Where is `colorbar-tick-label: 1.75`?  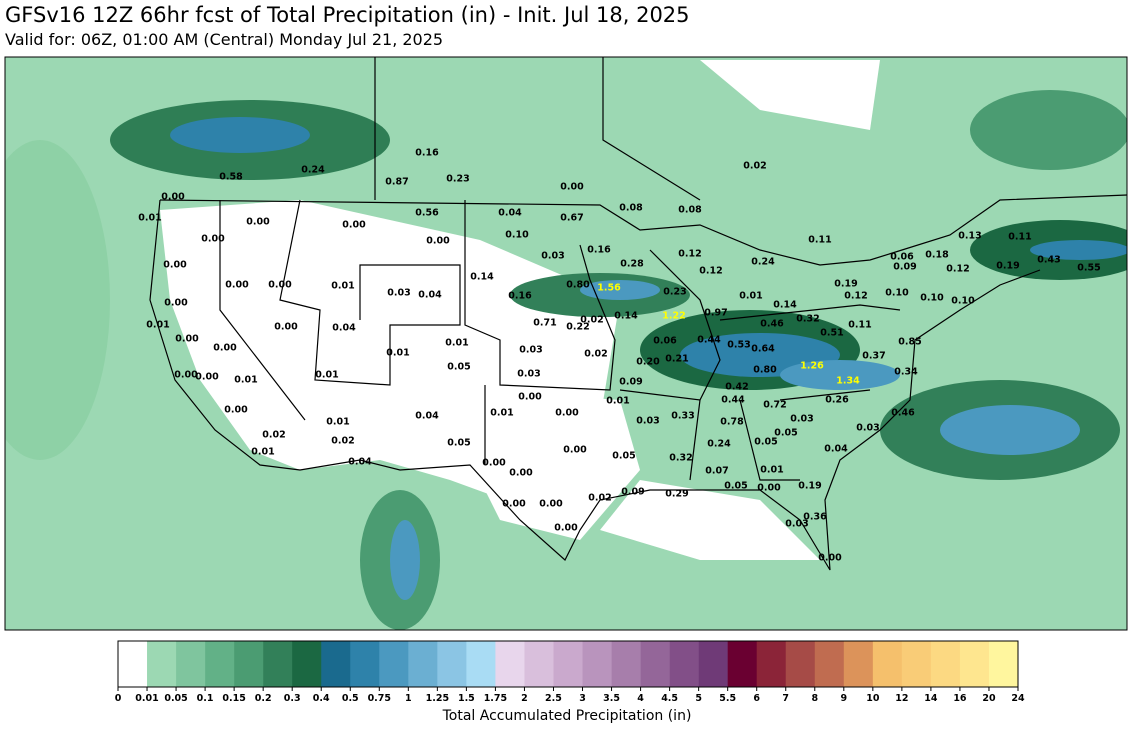
colorbar-tick-label: 1.75 is located at coordinates (495, 698).